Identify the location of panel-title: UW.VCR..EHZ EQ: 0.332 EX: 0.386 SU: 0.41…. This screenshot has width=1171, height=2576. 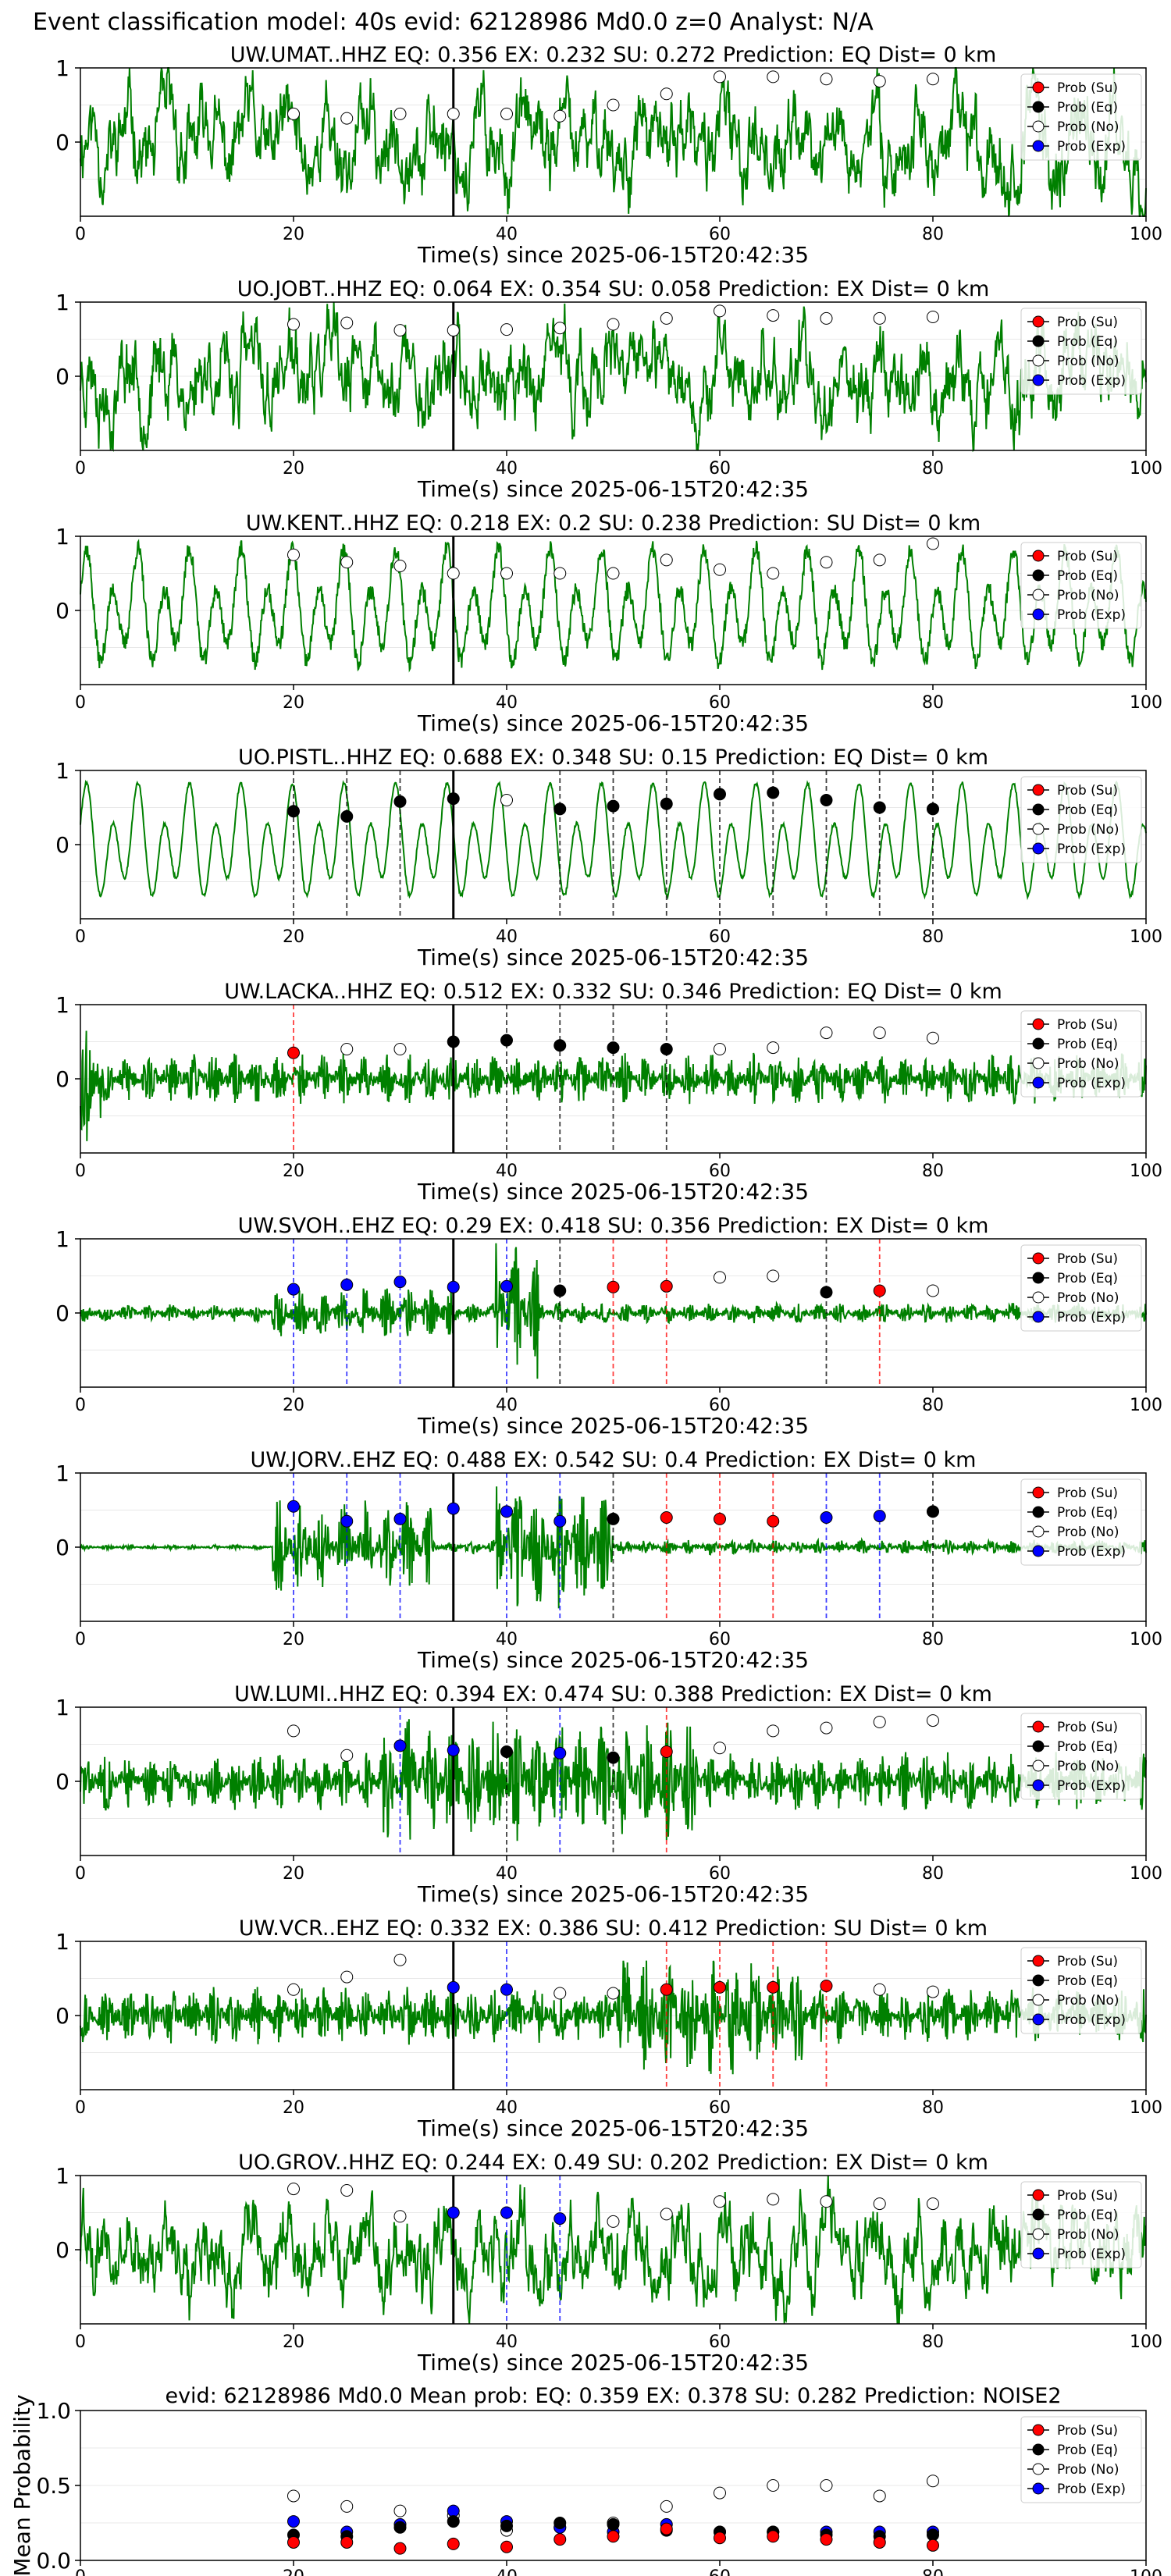
(613, 1928).